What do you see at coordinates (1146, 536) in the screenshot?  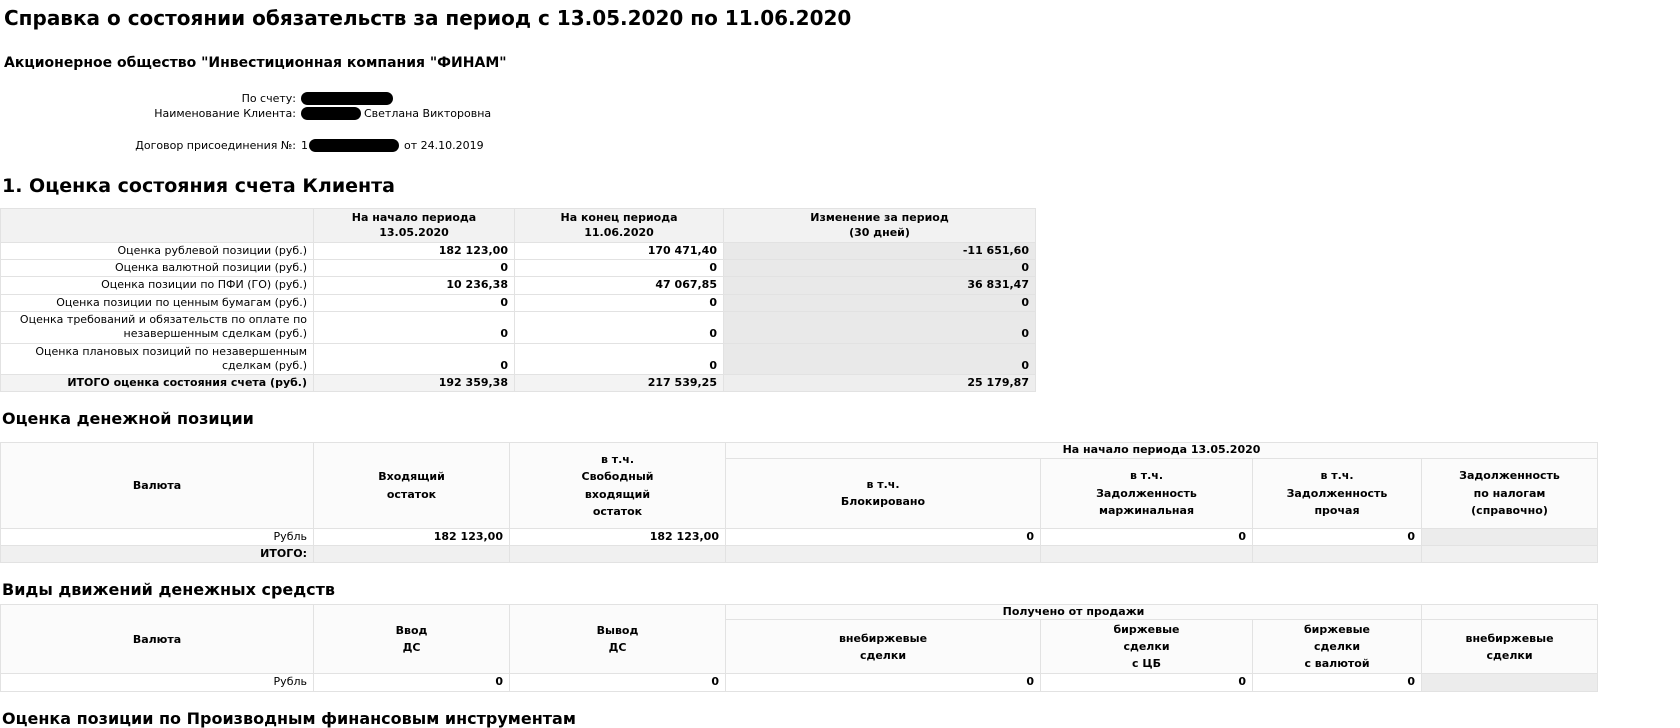 I see `debt-margin-value: 0` at bounding box center [1146, 536].